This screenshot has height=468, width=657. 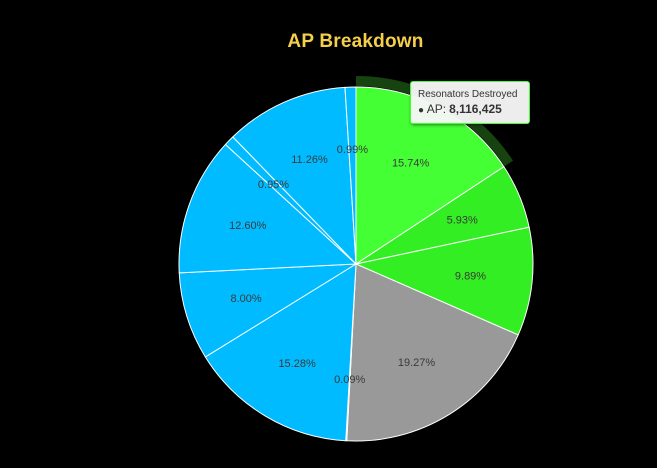 I want to click on tooltip-marker-icon: ●, so click(x=421, y=110).